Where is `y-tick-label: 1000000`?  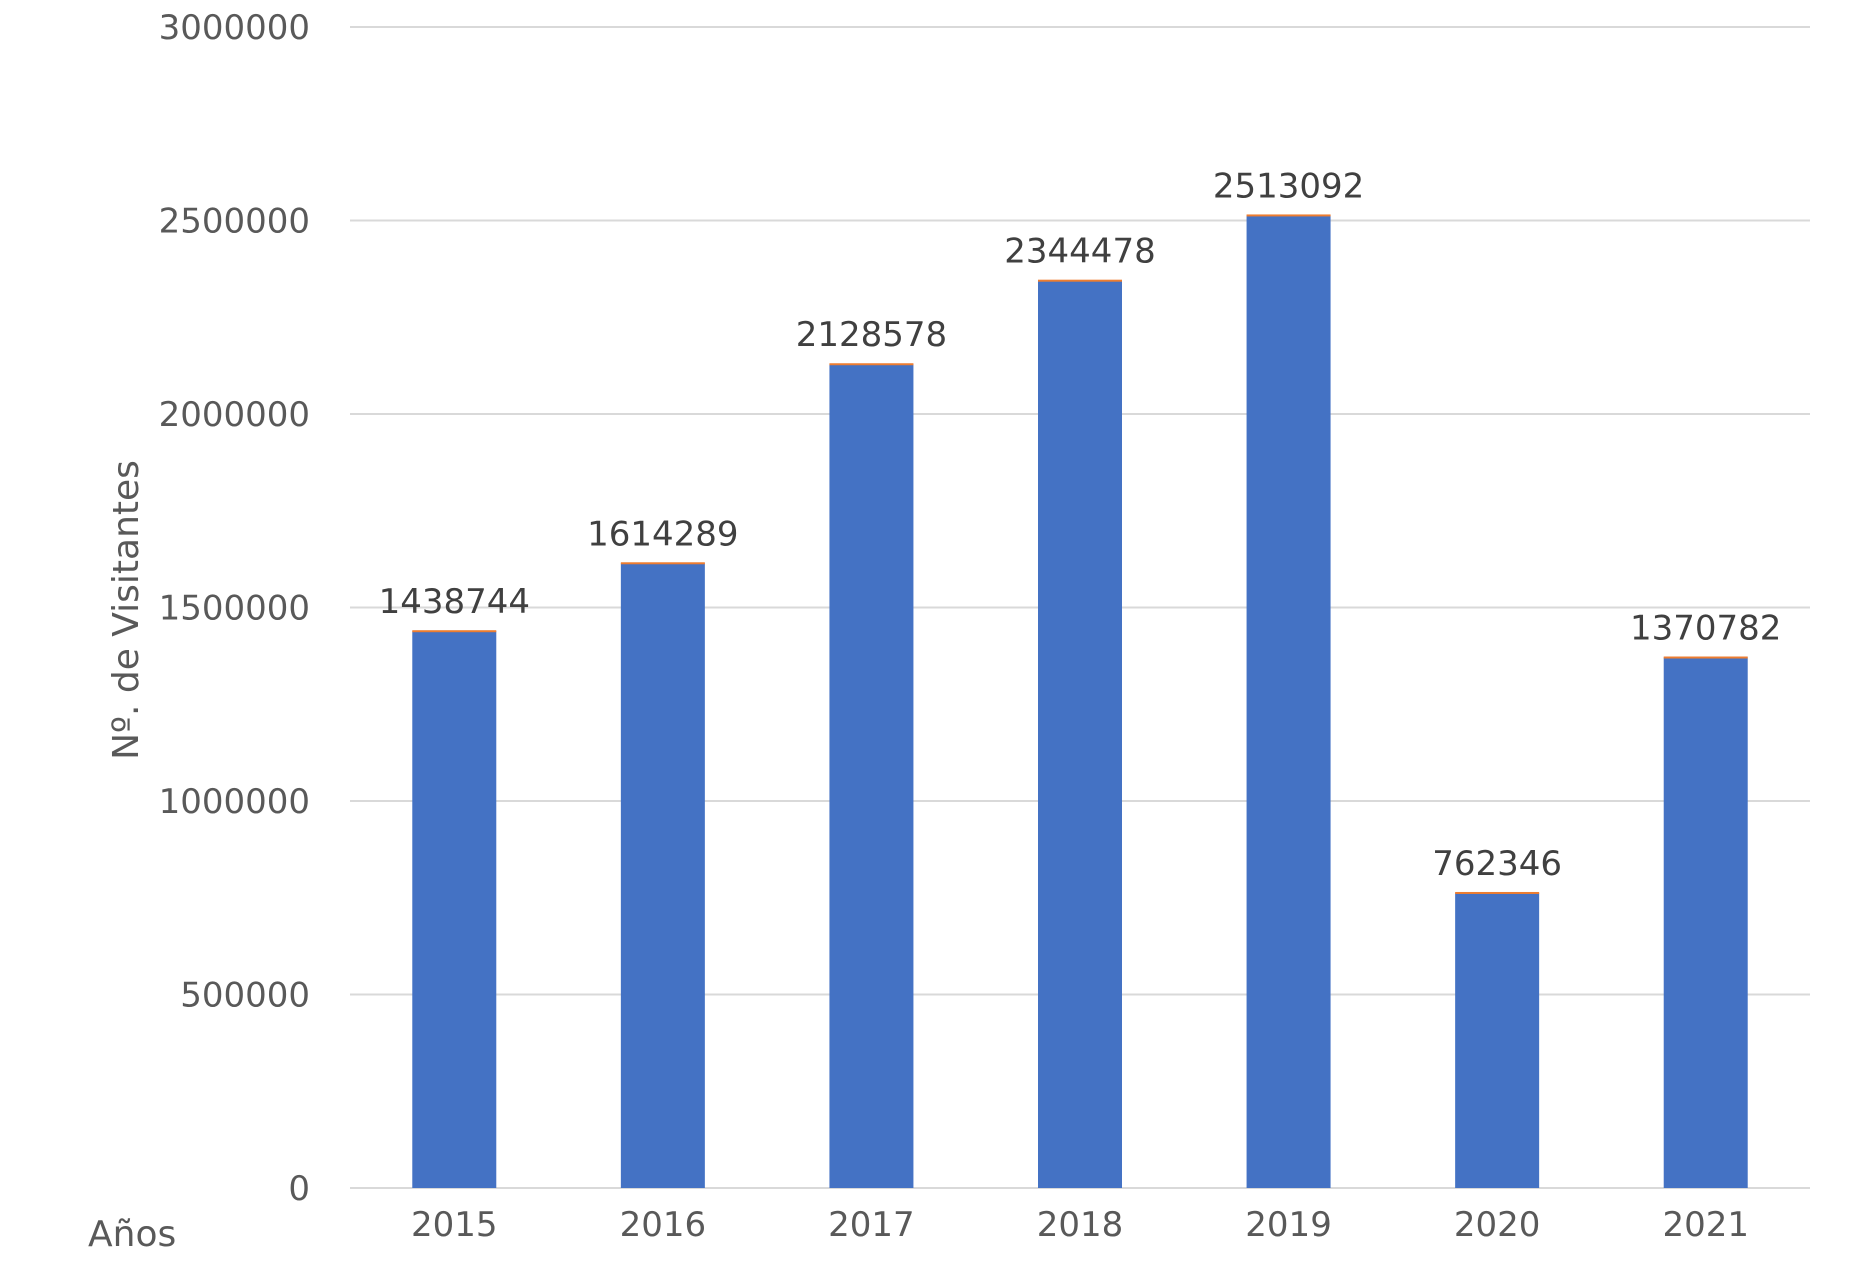
y-tick-label: 1000000 is located at coordinates (234, 802).